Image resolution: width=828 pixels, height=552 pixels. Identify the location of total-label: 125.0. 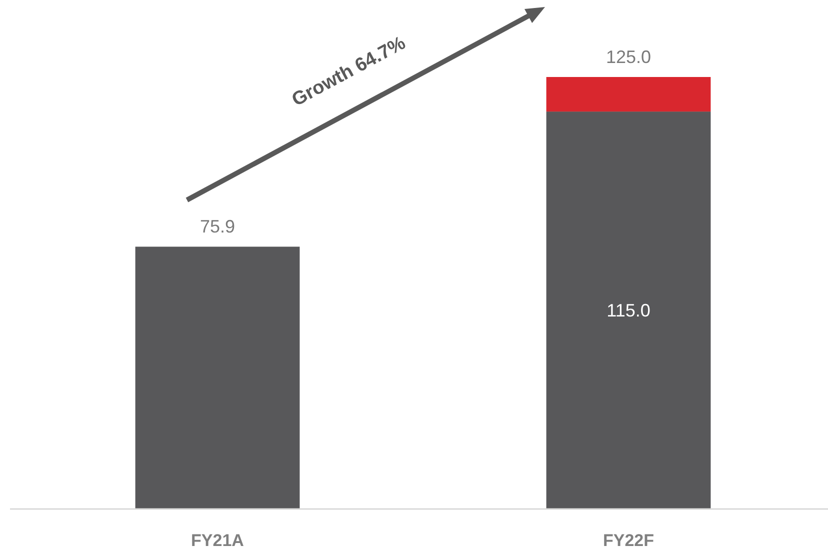
(629, 57).